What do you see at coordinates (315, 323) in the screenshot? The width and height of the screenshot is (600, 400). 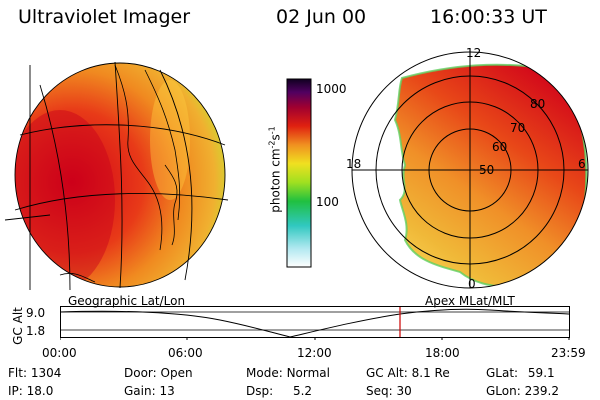 I see `altitude-timeline-plot` at bounding box center [315, 323].